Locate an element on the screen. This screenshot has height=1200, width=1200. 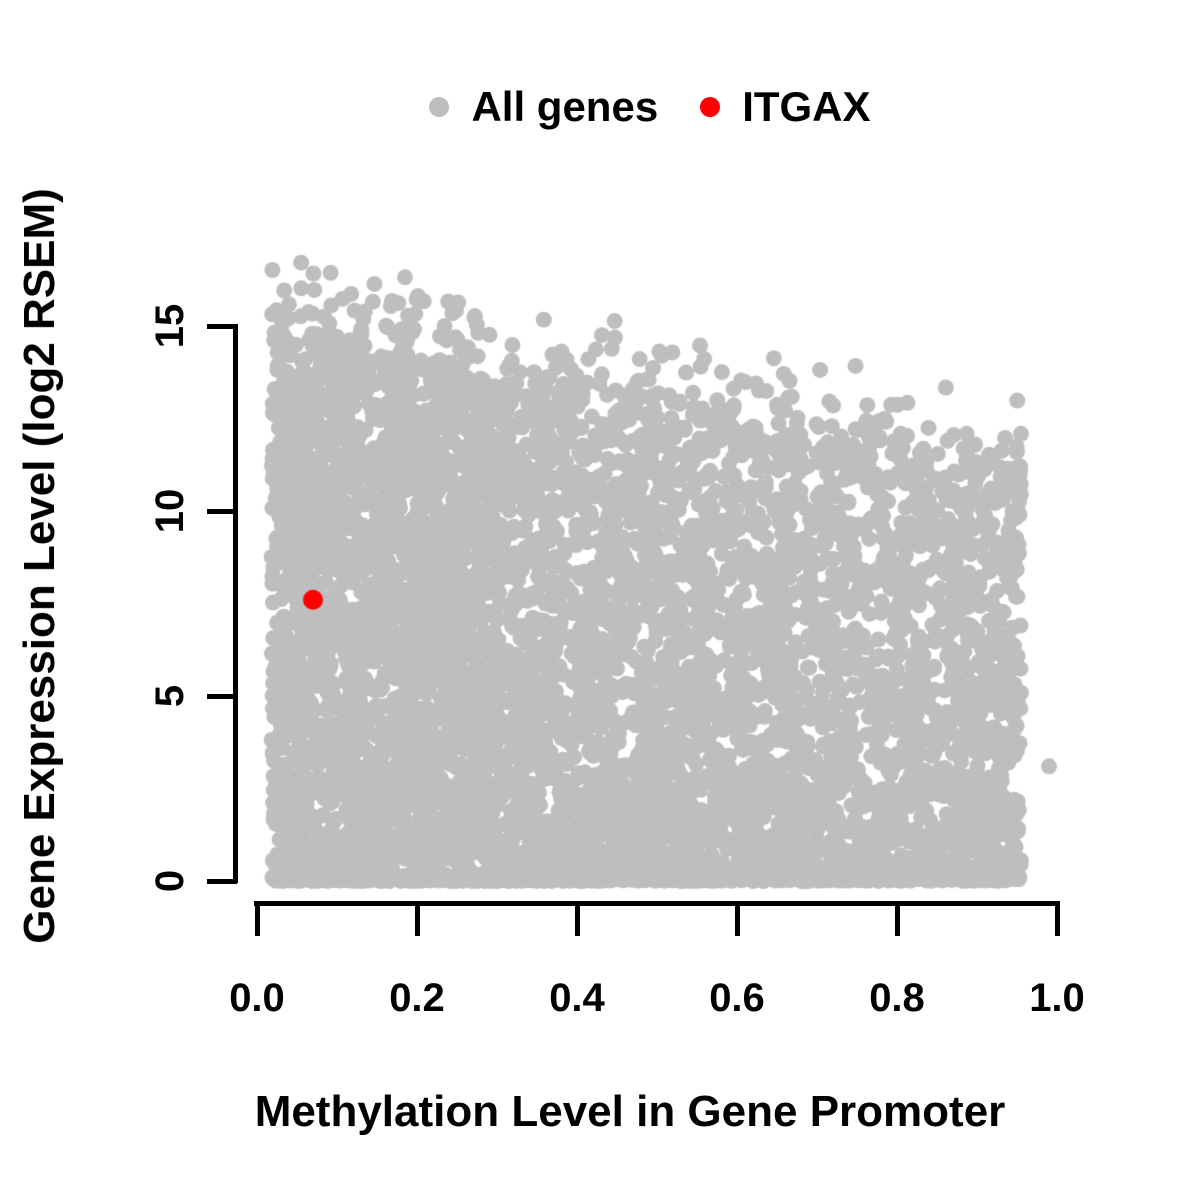
legend-label-all-genes: All genes is located at coordinates (565, 106).